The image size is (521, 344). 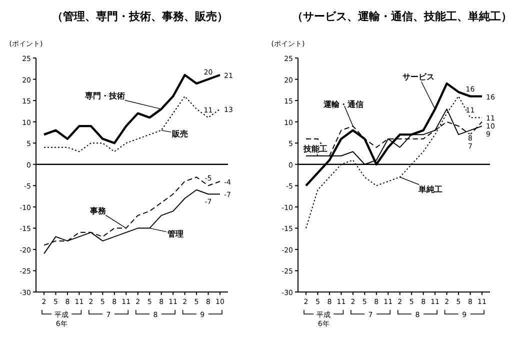 I want to click on series-label: サービス, so click(x=418, y=77).